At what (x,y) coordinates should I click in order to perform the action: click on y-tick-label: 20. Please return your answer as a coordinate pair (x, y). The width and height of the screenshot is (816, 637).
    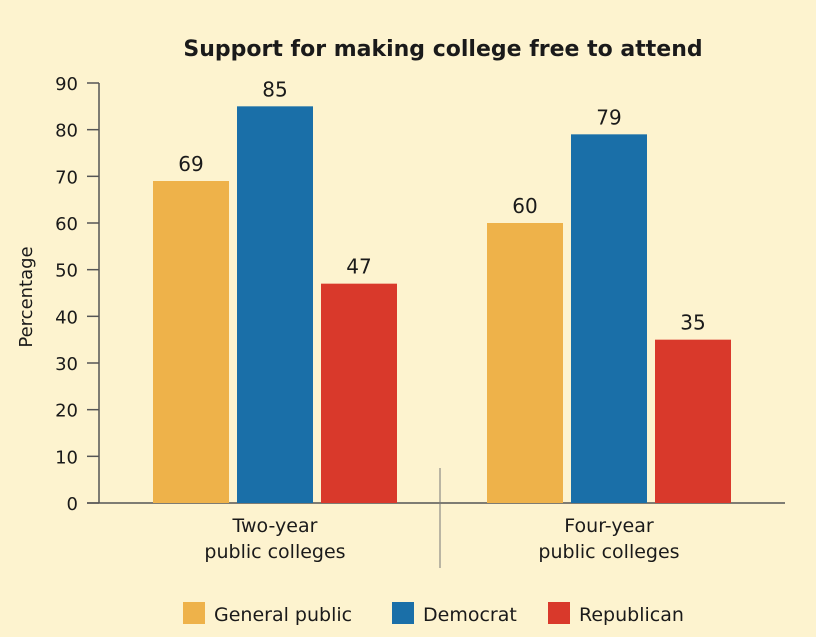
    Looking at the image, I should click on (66, 411).